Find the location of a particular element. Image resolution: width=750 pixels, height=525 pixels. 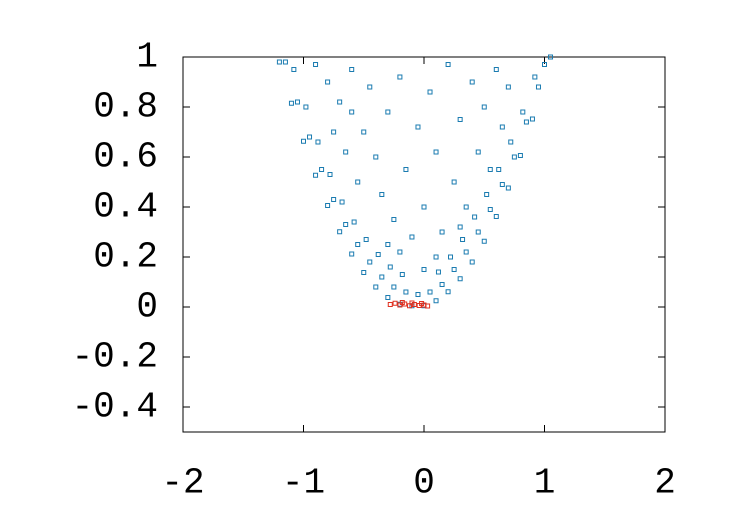

y-tick-label: -0.4 is located at coordinates (115, 407).